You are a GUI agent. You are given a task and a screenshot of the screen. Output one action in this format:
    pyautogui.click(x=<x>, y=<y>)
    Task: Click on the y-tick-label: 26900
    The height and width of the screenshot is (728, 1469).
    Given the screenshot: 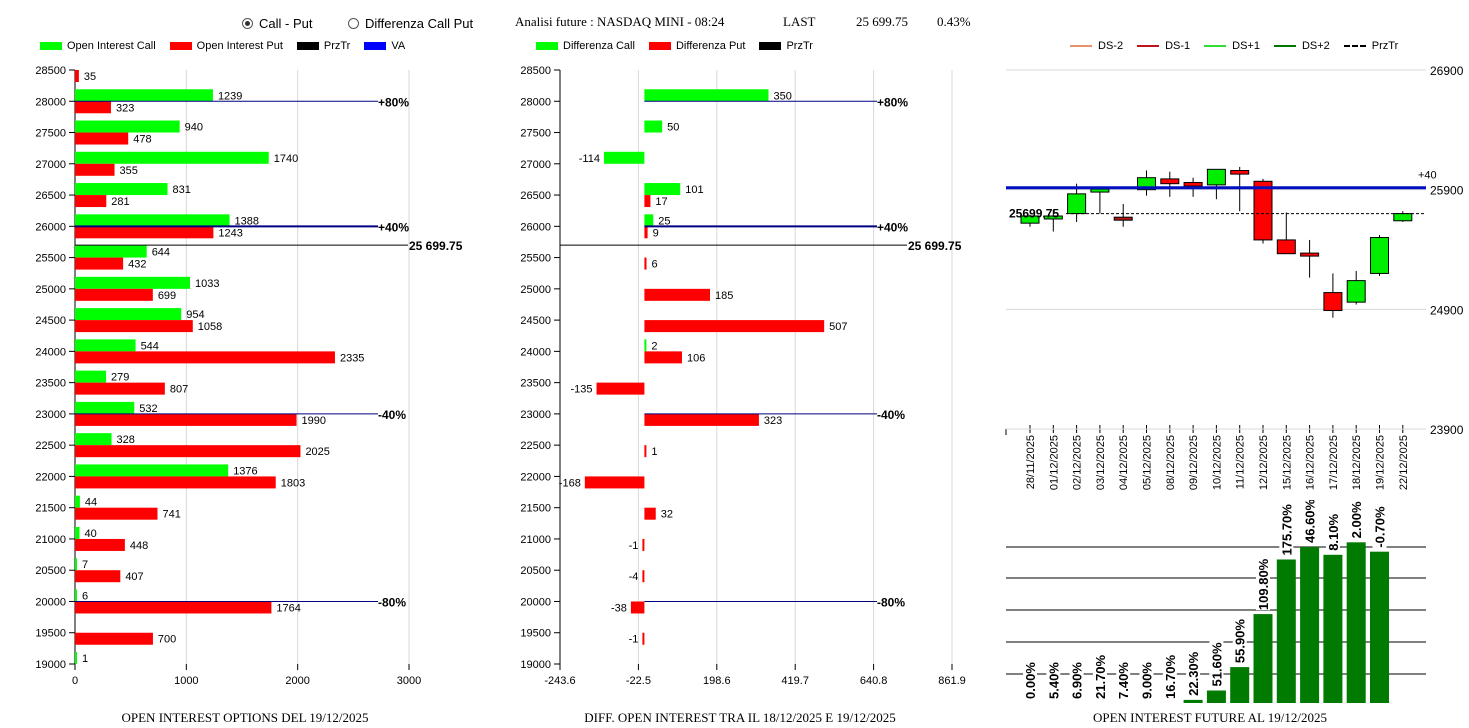 What is the action you would take?
    pyautogui.click(x=1447, y=71)
    